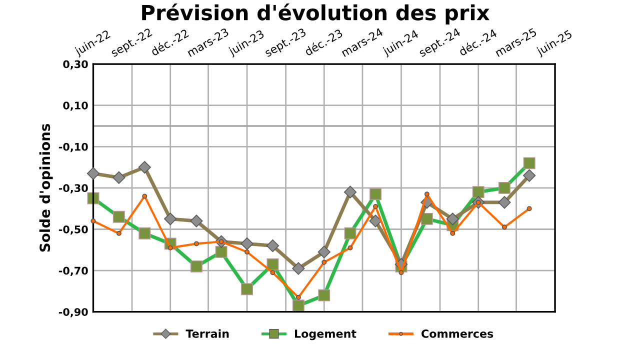 This screenshot has width=630, height=350. Describe the element at coordinates (73, 313) in the screenshot. I see `y-tick-label: -0,90` at that location.